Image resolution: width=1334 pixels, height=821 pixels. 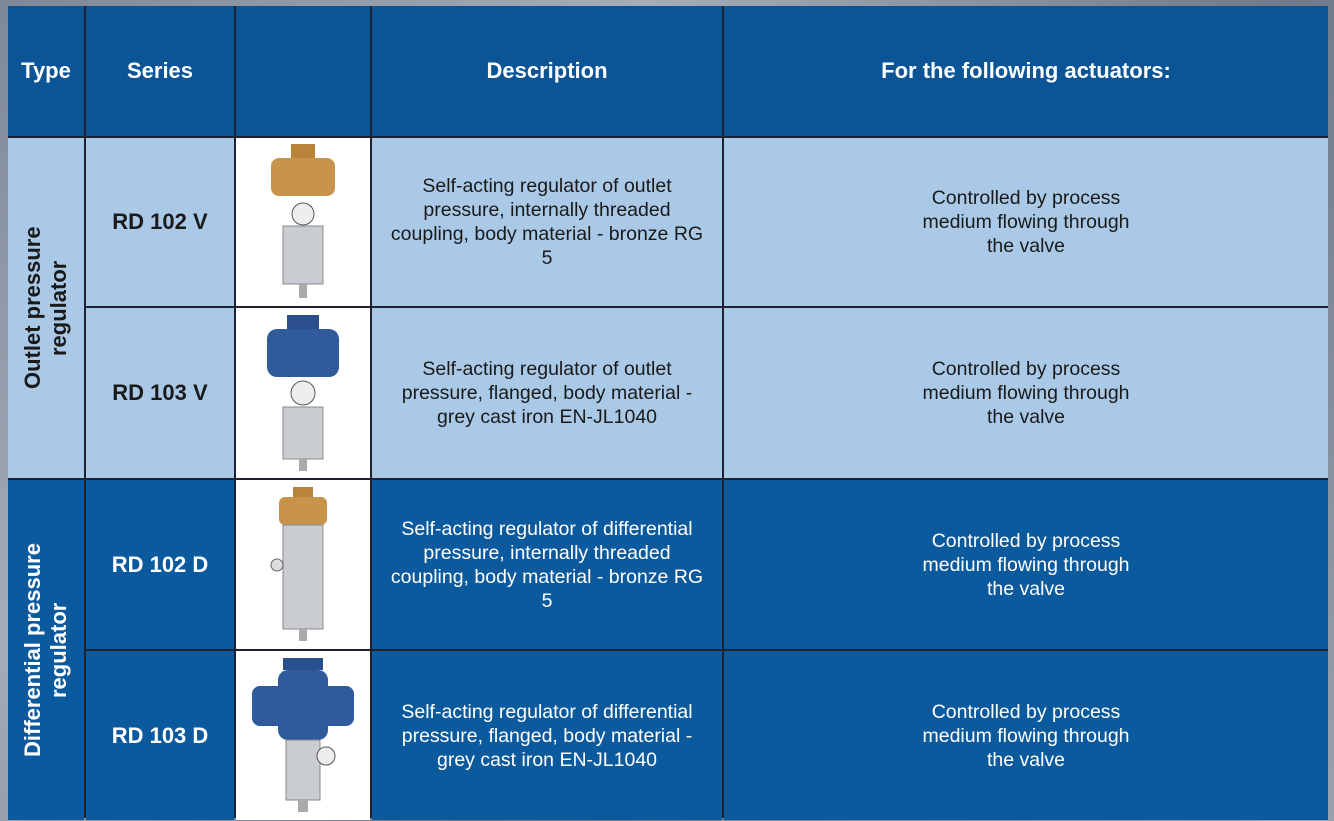 What do you see at coordinates (160, 222) in the screenshot?
I see `series-cell: RD 102 V` at bounding box center [160, 222].